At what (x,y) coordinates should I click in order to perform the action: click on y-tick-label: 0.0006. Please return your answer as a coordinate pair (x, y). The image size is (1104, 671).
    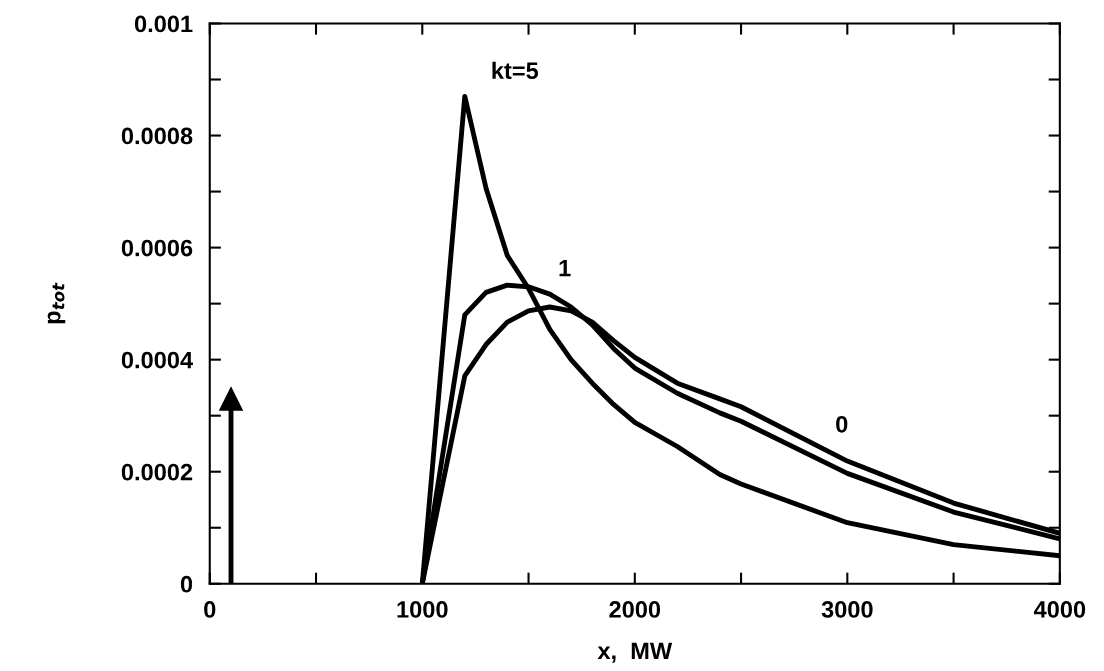
    Looking at the image, I should click on (157, 248).